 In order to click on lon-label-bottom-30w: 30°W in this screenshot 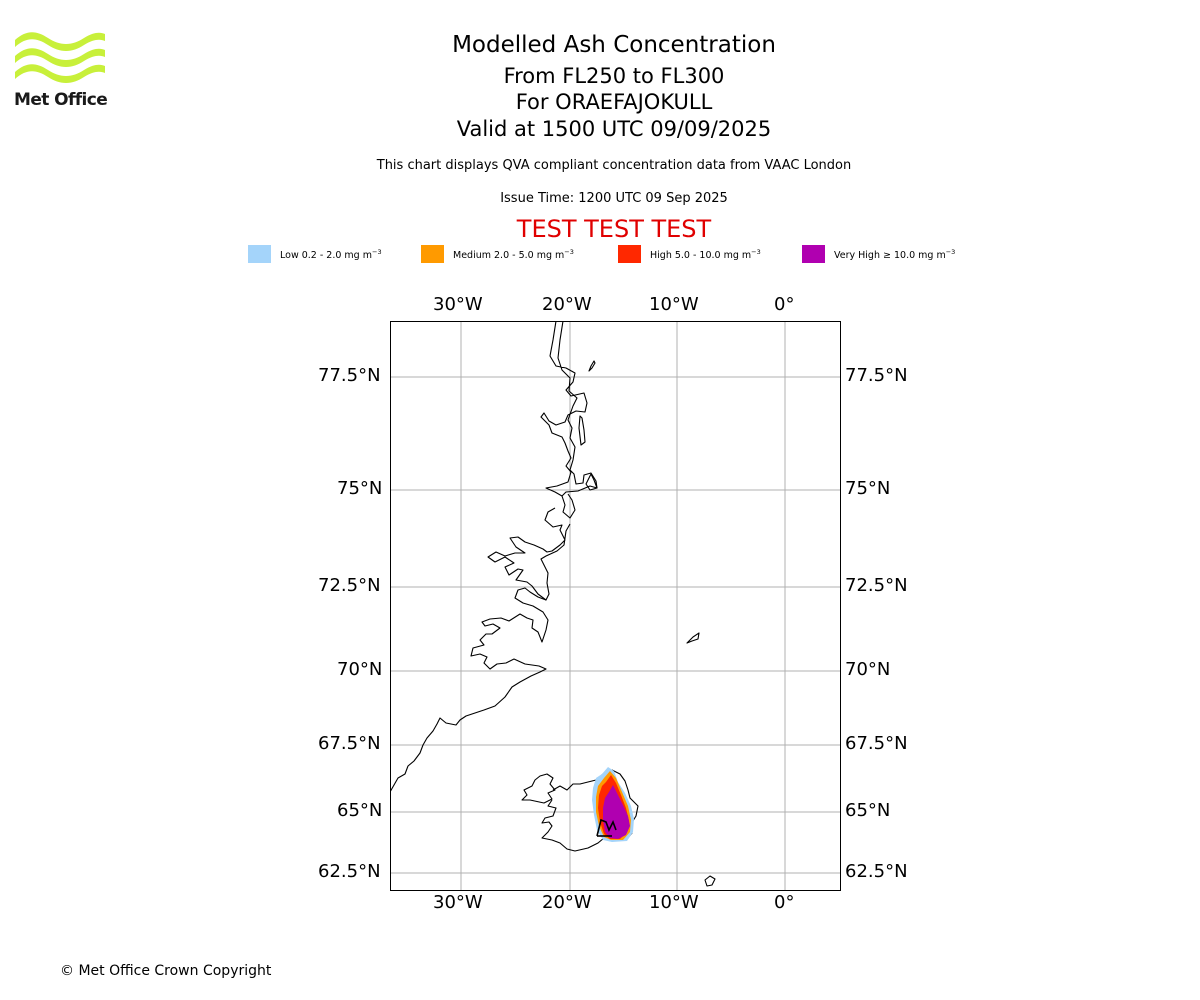, I will do `click(458, 902)`.